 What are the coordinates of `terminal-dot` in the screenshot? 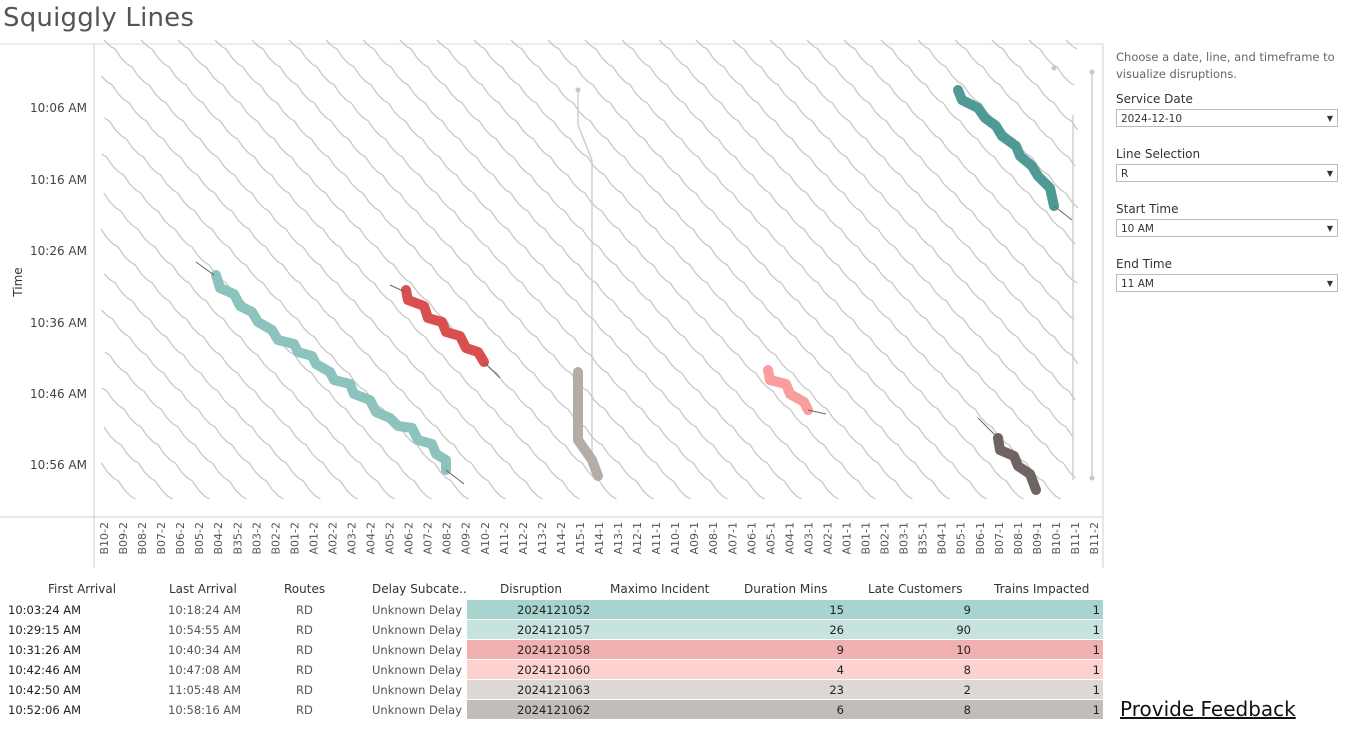 It's located at (1092, 478).